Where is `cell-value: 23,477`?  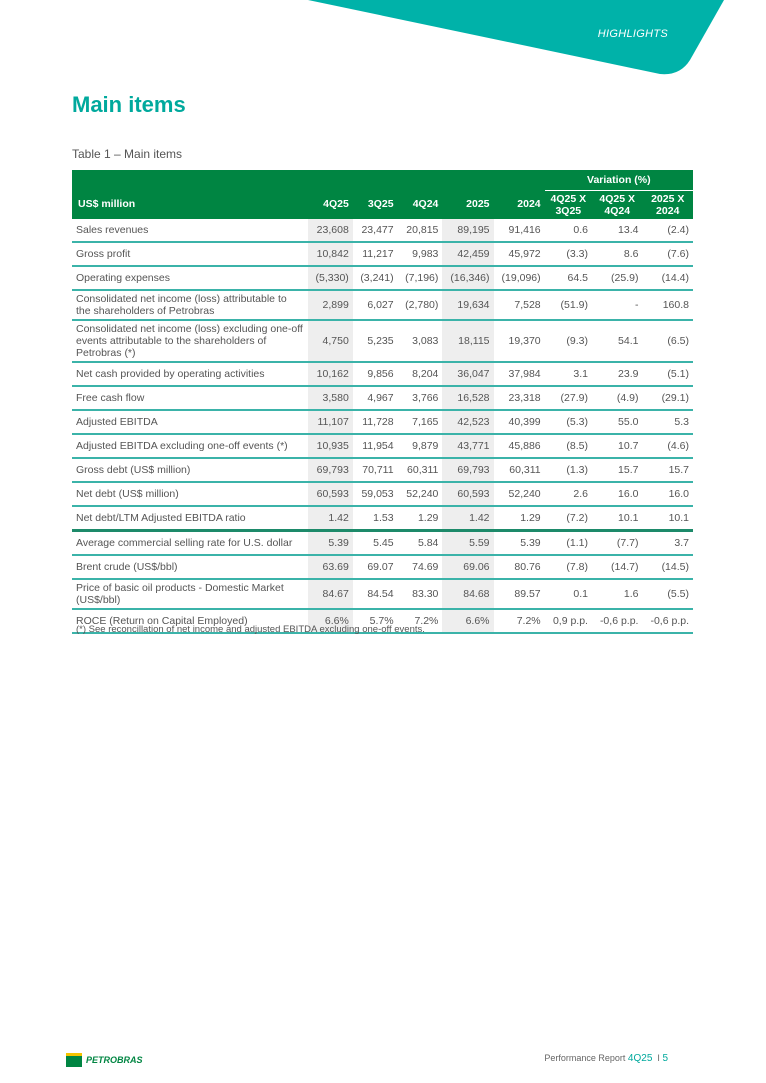
cell-value: 23,477 is located at coordinates (375, 230).